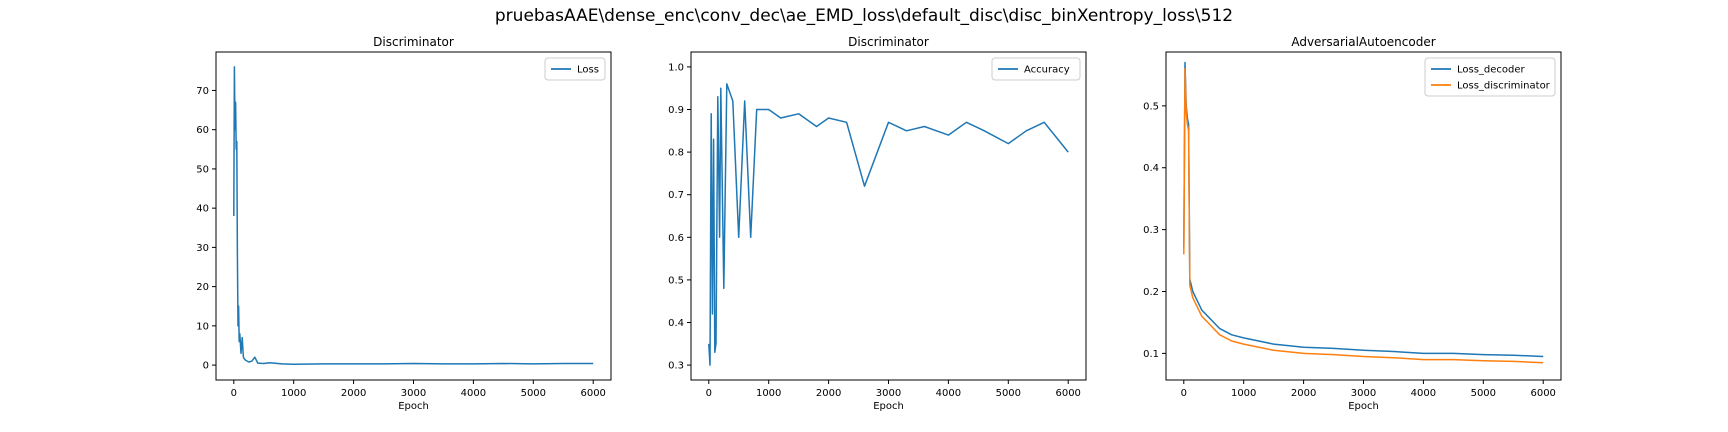 The image size is (1728, 432). What do you see at coordinates (1047, 70) in the screenshot?
I see `legend-label-1: Accuracy` at bounding box center [1047, 70].